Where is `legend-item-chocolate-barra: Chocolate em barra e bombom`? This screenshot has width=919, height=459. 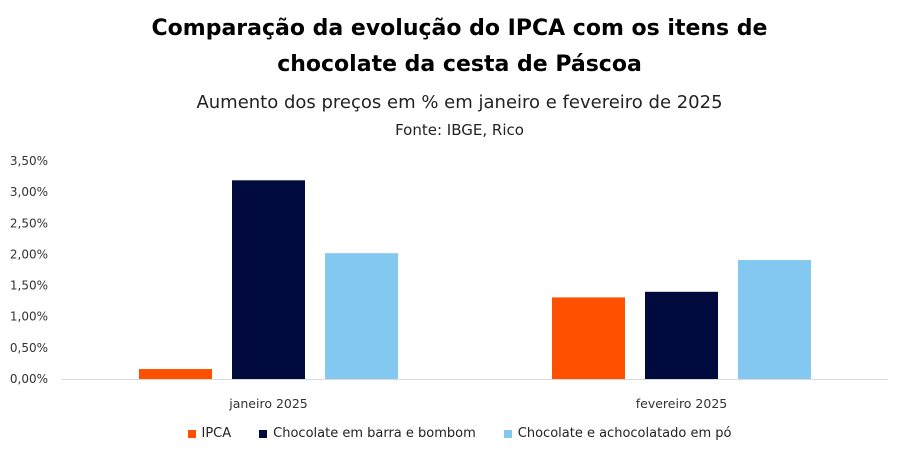
legend-item-chocolate-barra: Chocolate em barra e bombom is located at coordinates (367, 433).